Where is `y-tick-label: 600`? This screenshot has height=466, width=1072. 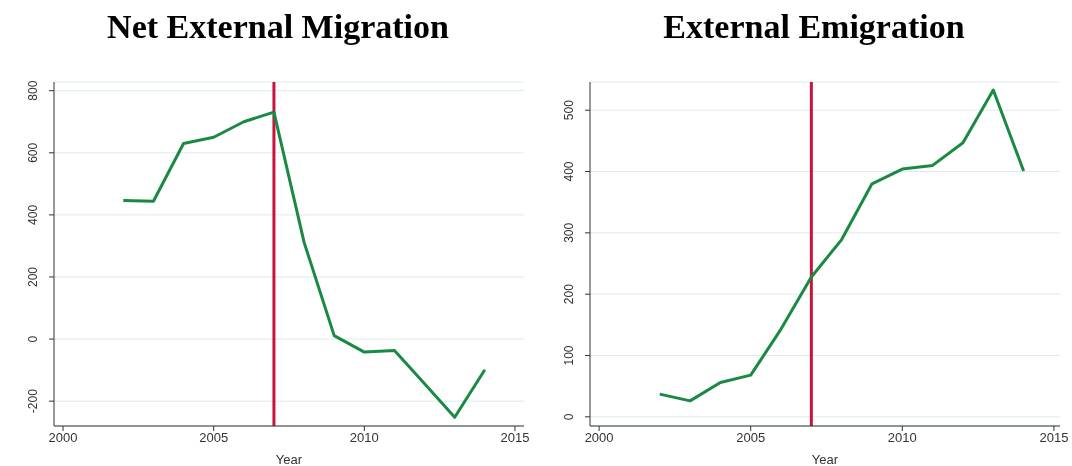 y-tick-label: 600 is located at coordinates (33, 152).